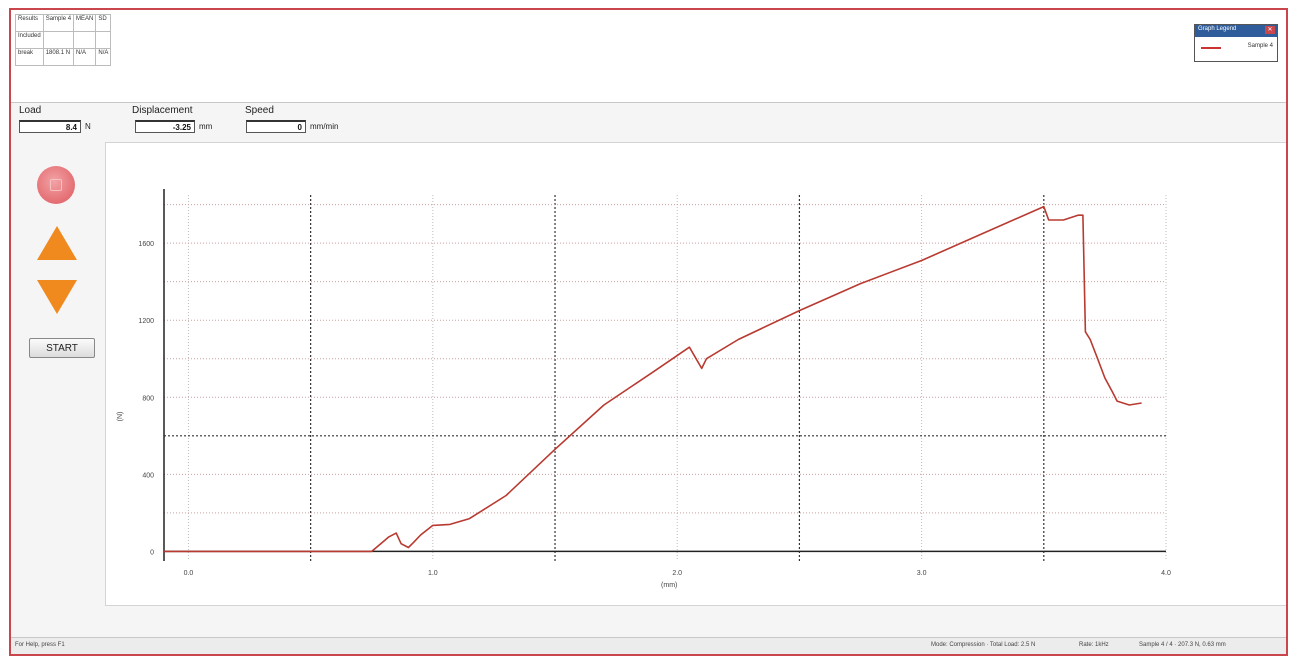  Describe the element at coordinates (57, 243) in the screenshot. I see `move-up-button` at that location.